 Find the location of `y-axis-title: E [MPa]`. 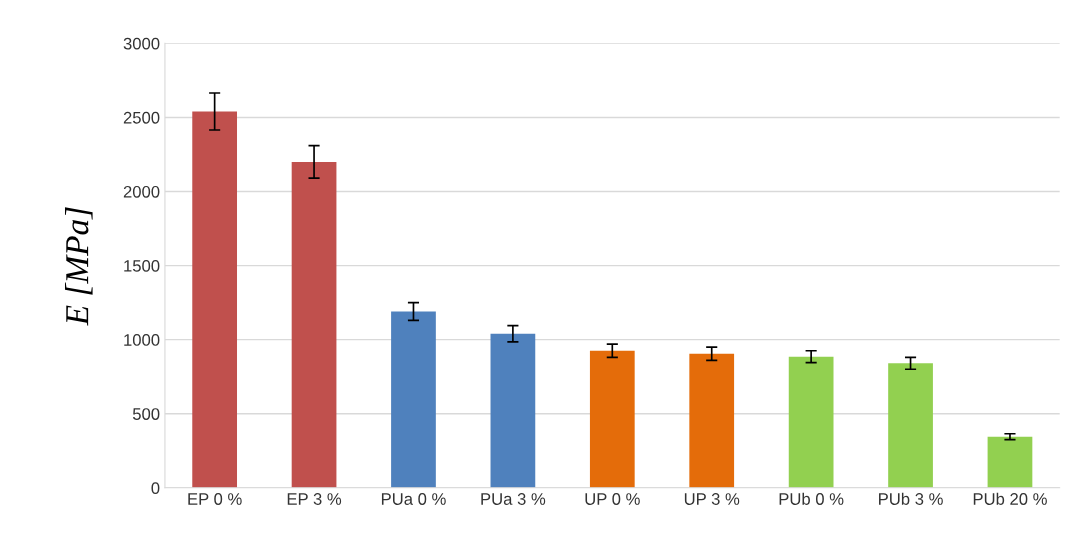

y-axis-title: E [MPa] is located at coordinates (78, 266).